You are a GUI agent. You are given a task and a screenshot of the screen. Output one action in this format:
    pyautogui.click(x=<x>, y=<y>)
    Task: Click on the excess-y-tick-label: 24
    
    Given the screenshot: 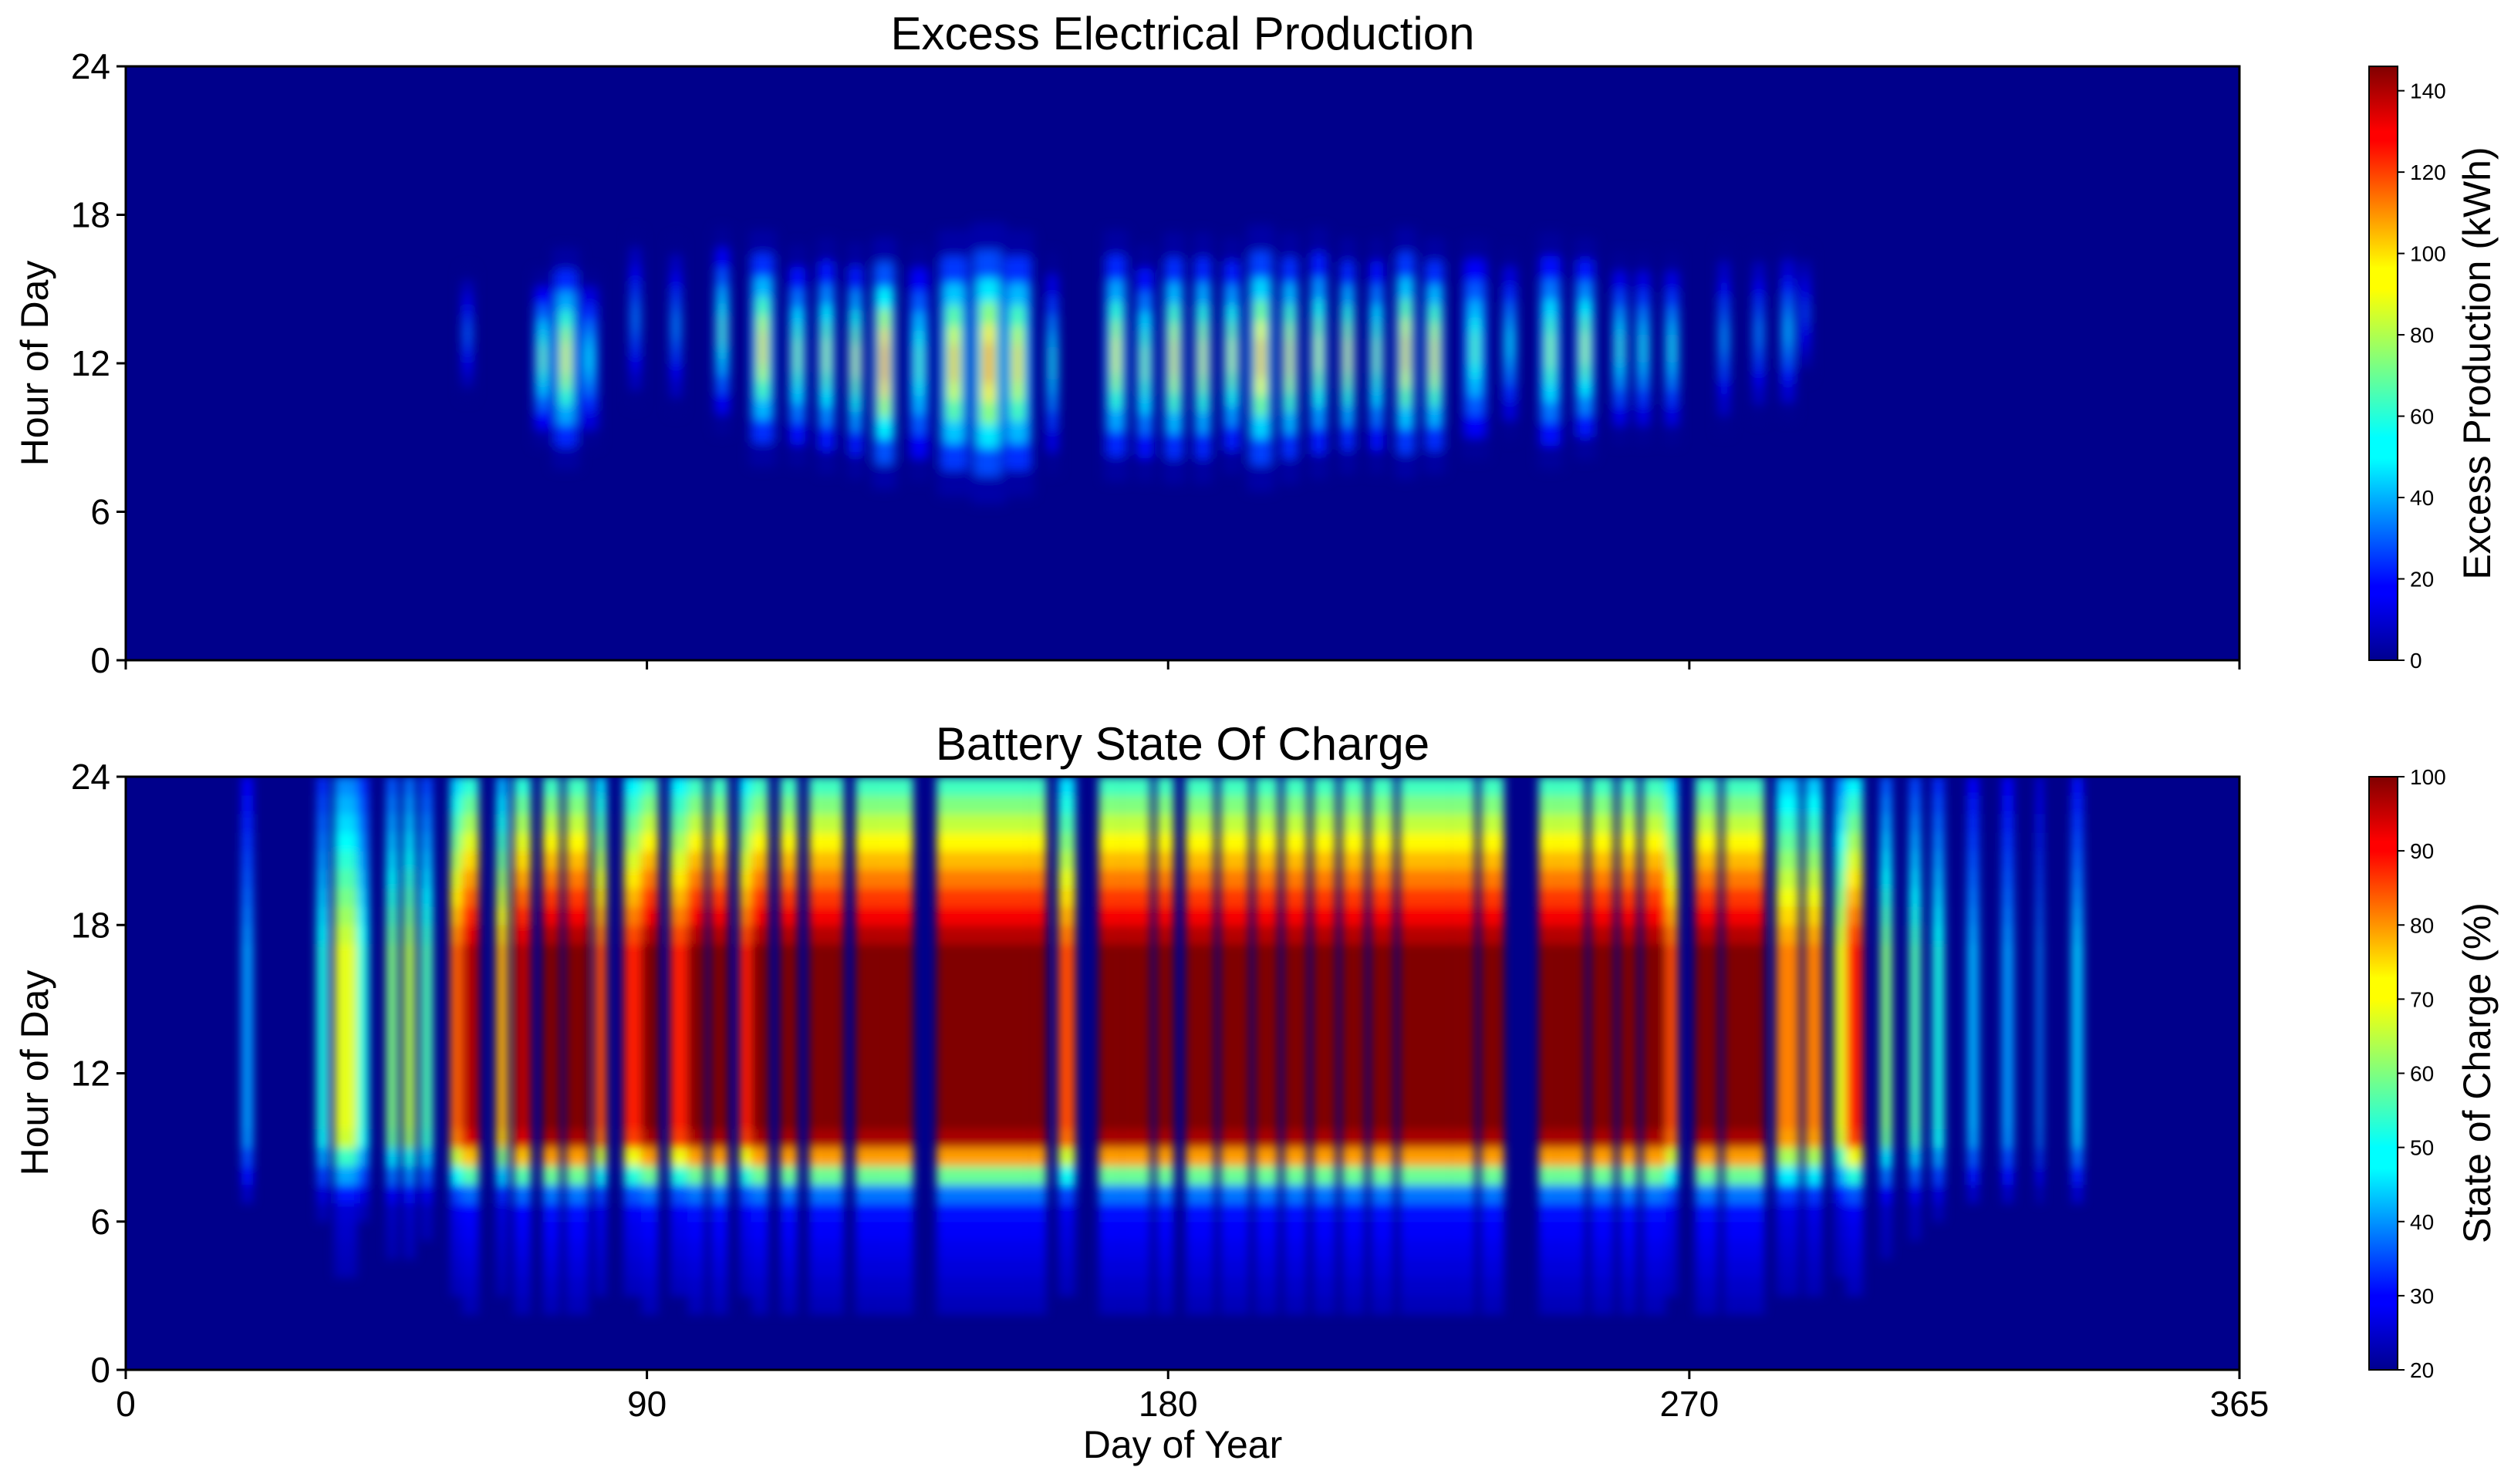 What is the action you would take?
    pyautogui.click(x=90, y=66)
    